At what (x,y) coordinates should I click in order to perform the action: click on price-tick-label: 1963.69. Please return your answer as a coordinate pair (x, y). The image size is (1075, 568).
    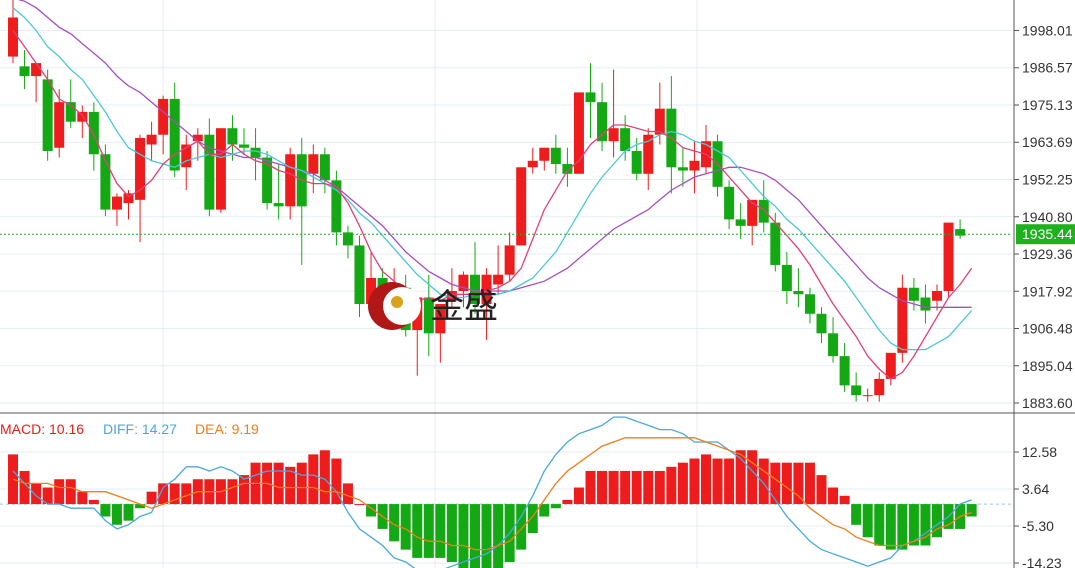
    Looking at the image, I should click on (1047, 142).